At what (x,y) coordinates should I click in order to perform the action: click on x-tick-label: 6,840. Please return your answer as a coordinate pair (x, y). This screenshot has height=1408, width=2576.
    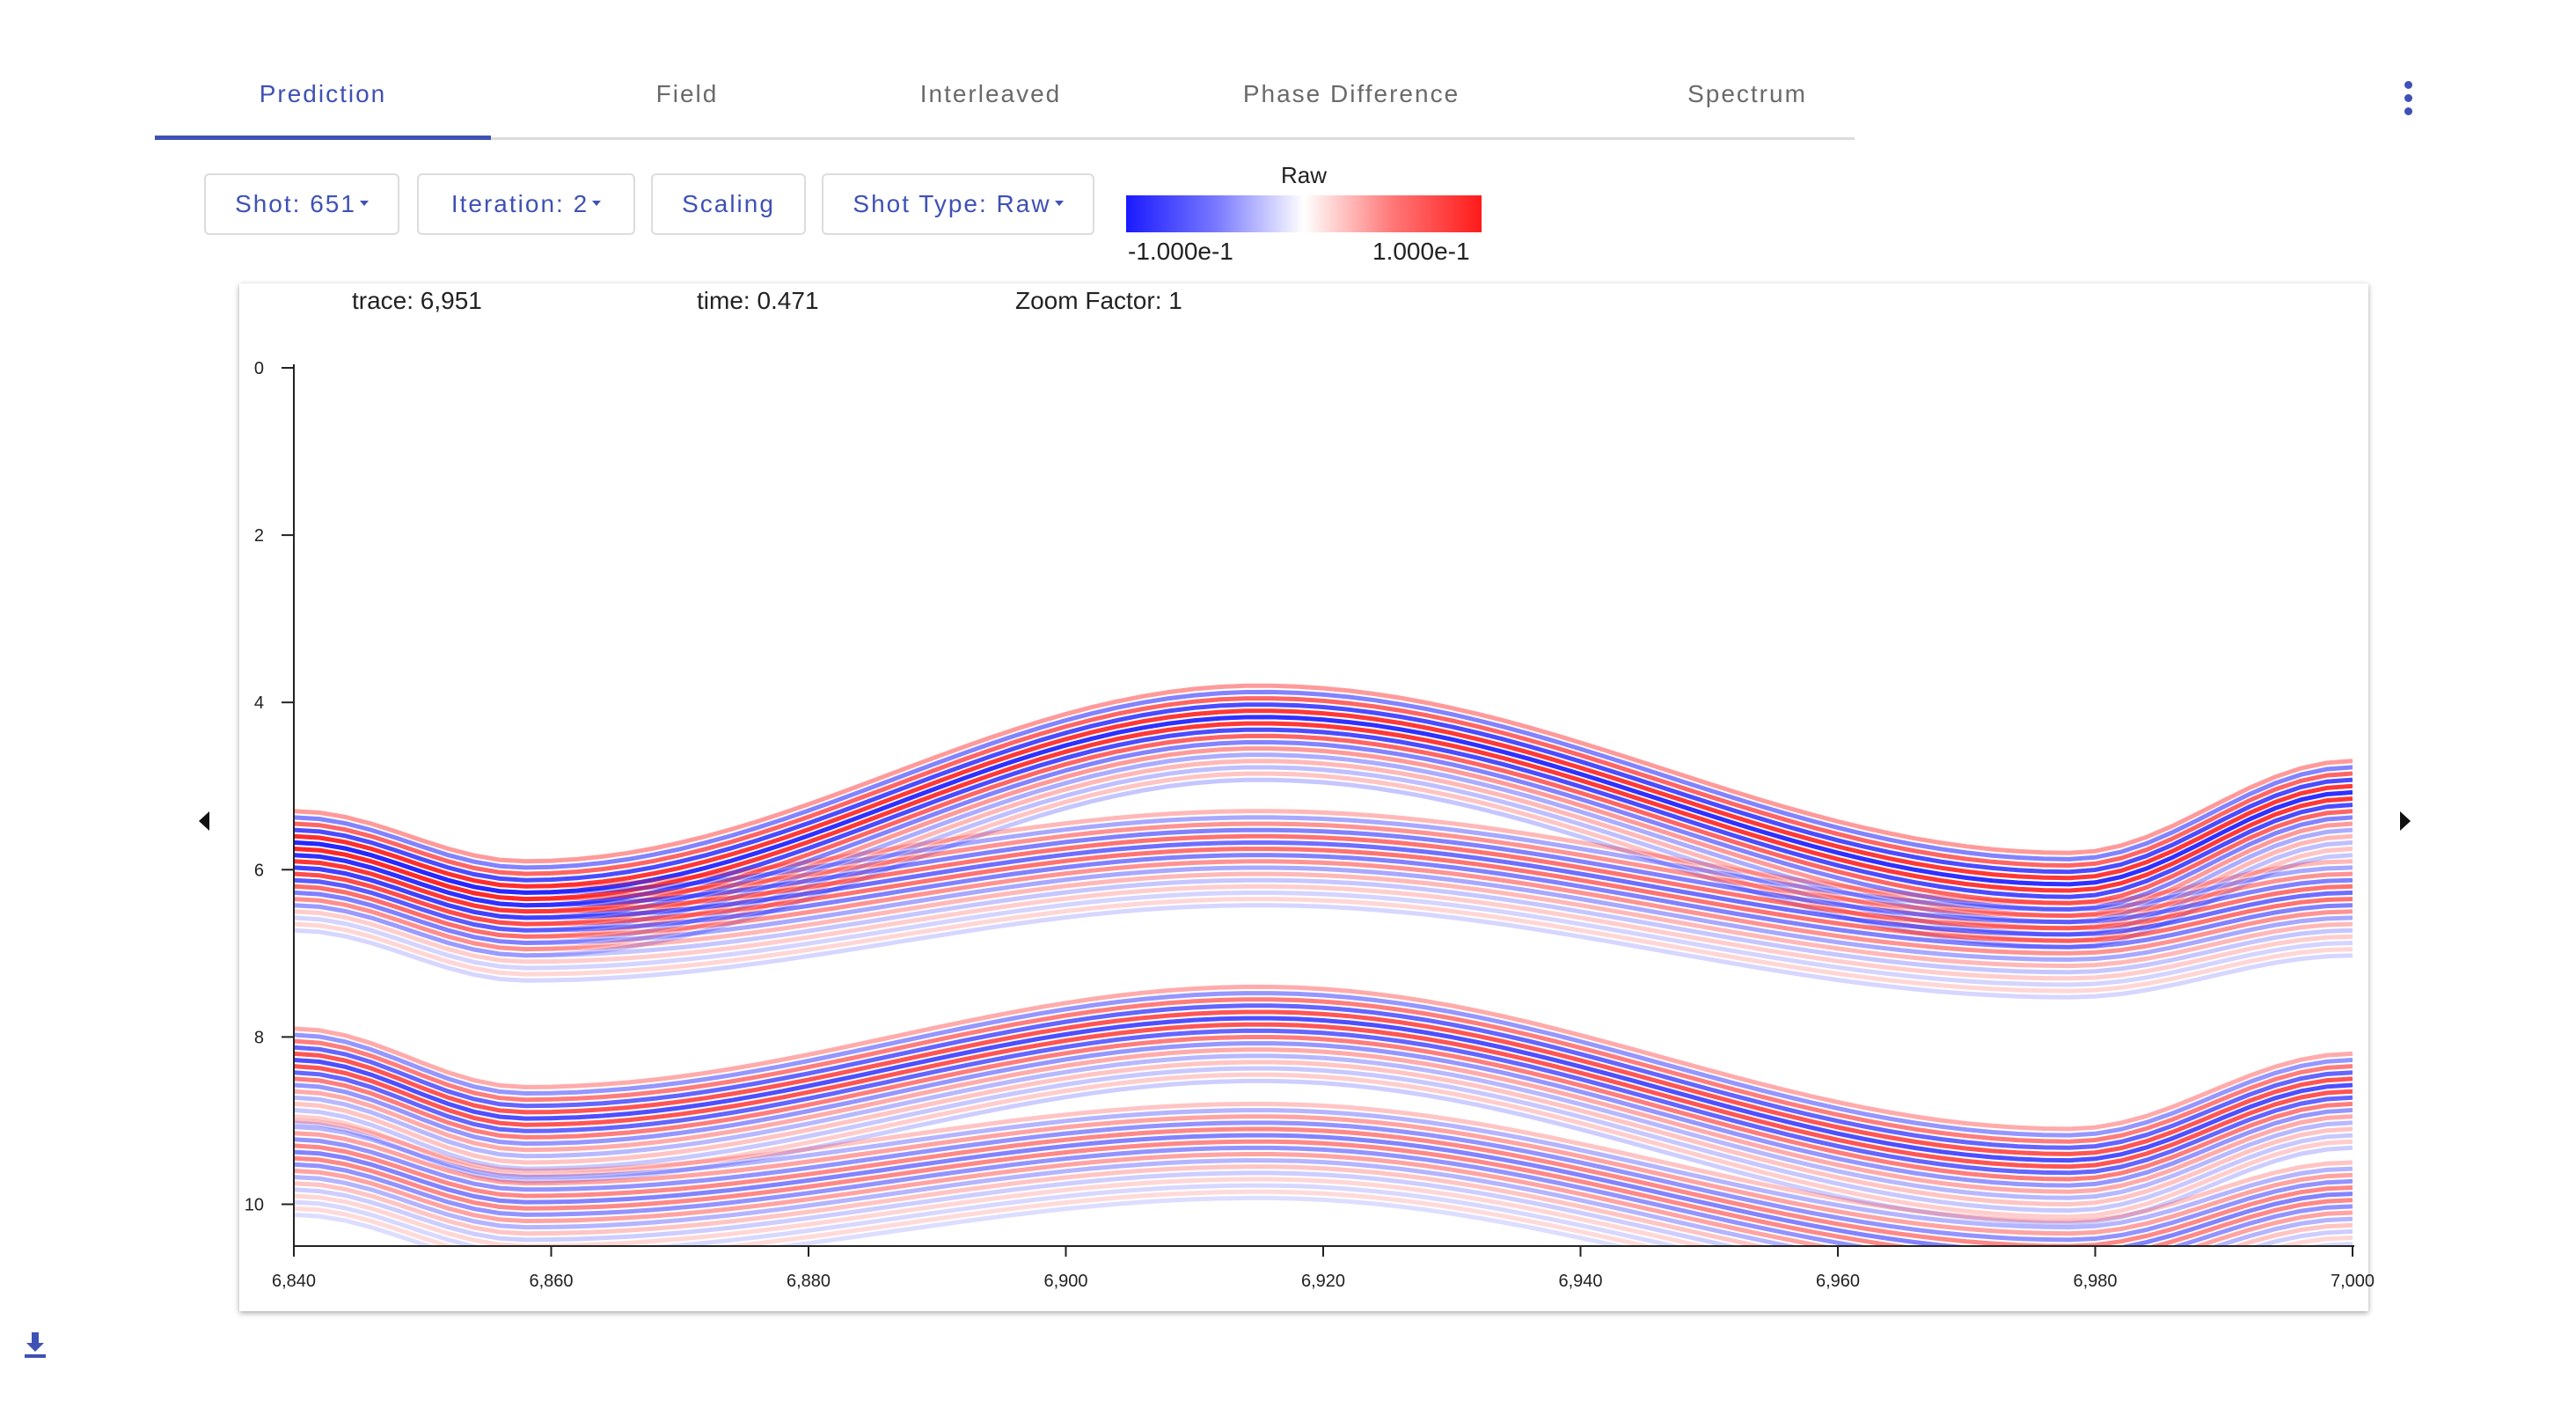
    Looking at the image, I should click on (294, 1282).